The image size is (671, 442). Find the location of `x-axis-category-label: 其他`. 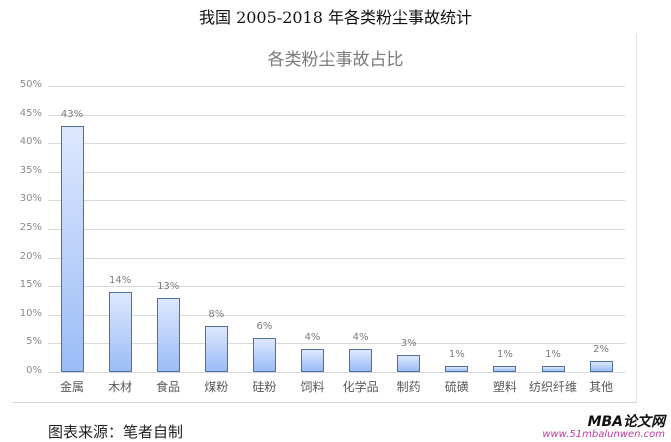

x-axis-category-label: 其他 is located at coordinates (601, 387).